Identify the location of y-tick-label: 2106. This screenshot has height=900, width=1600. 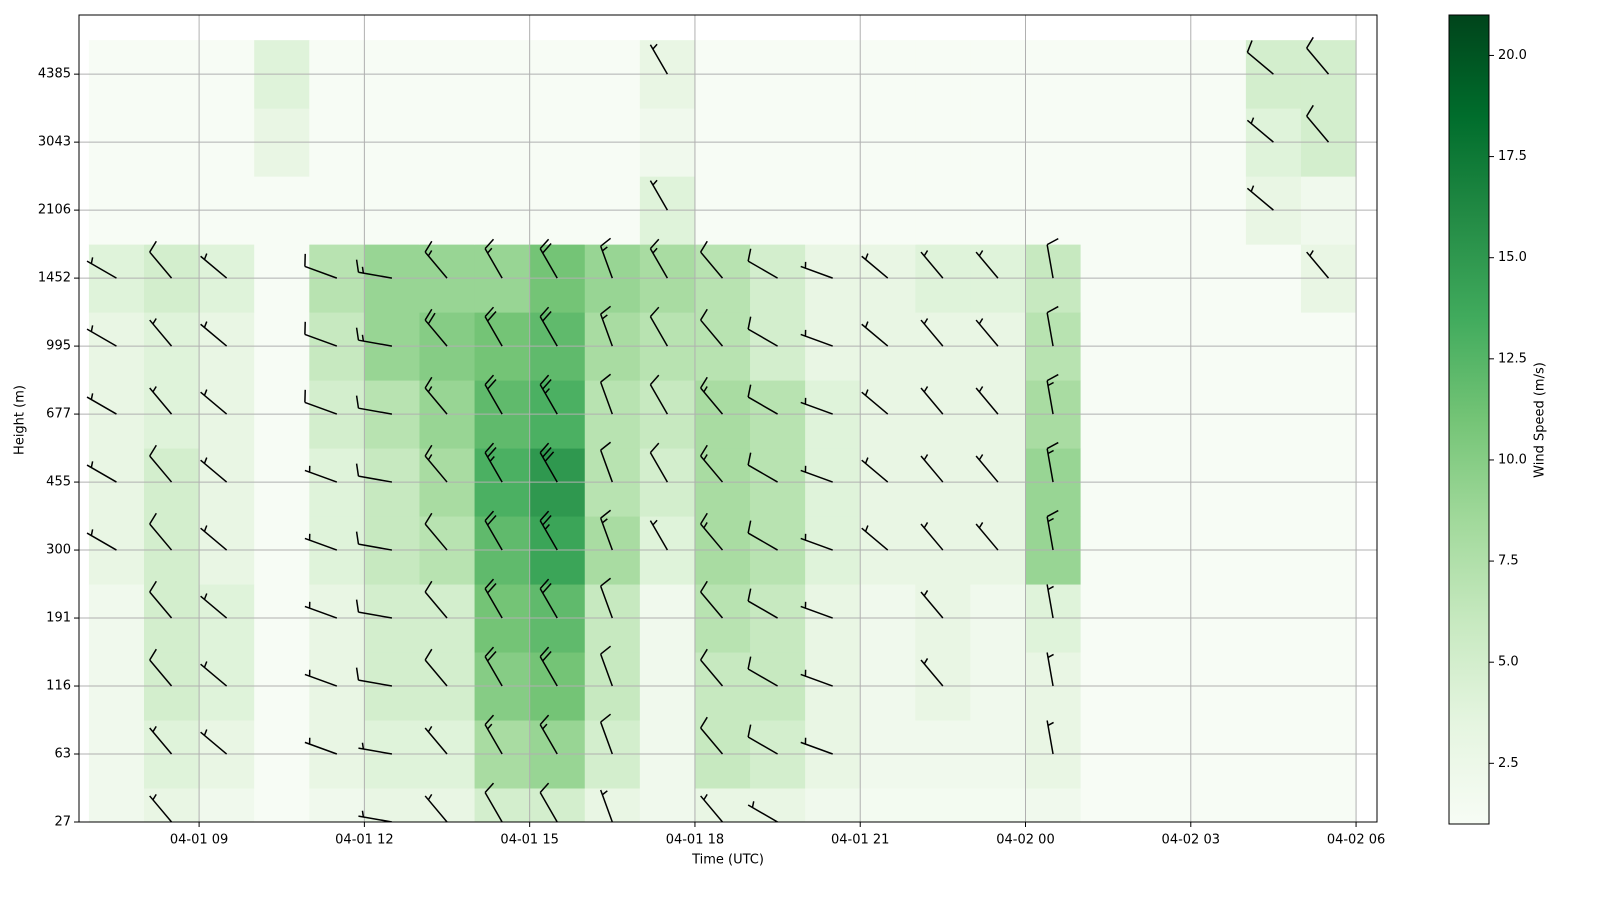
(54, 210).